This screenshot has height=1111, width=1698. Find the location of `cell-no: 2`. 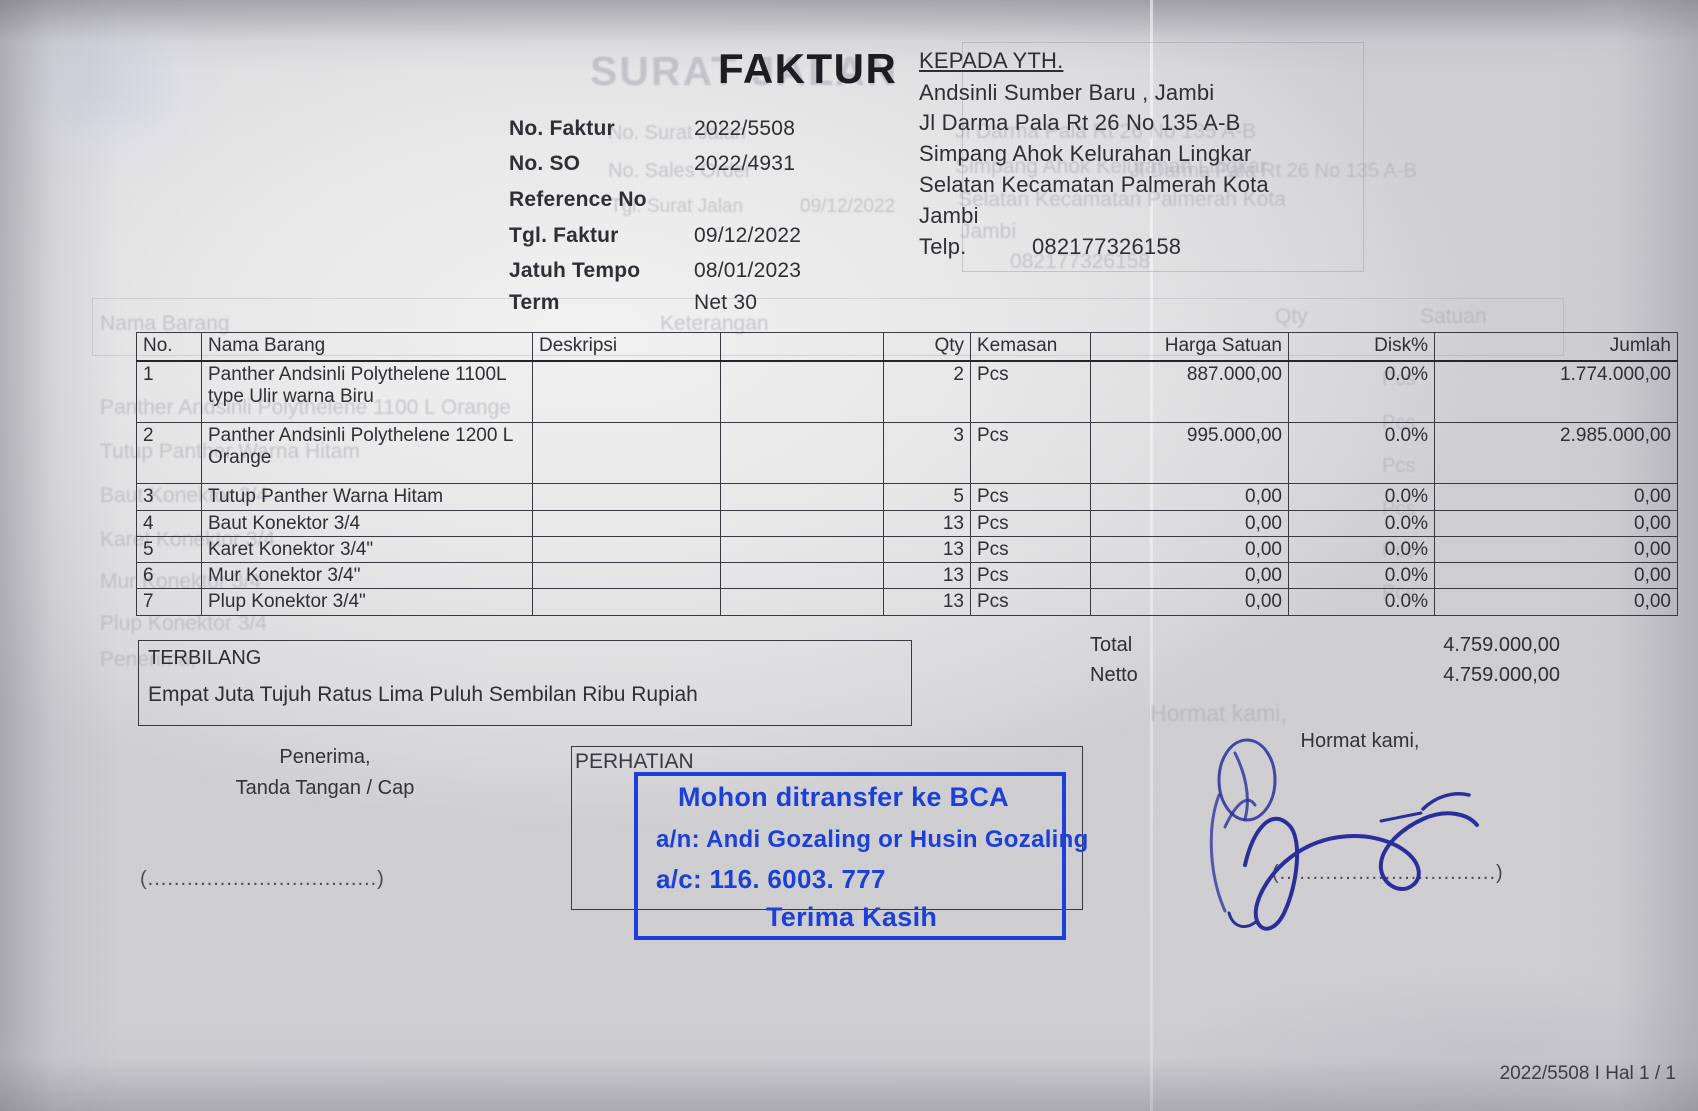

cell-no: 2 is located at coordinates (169, 453).